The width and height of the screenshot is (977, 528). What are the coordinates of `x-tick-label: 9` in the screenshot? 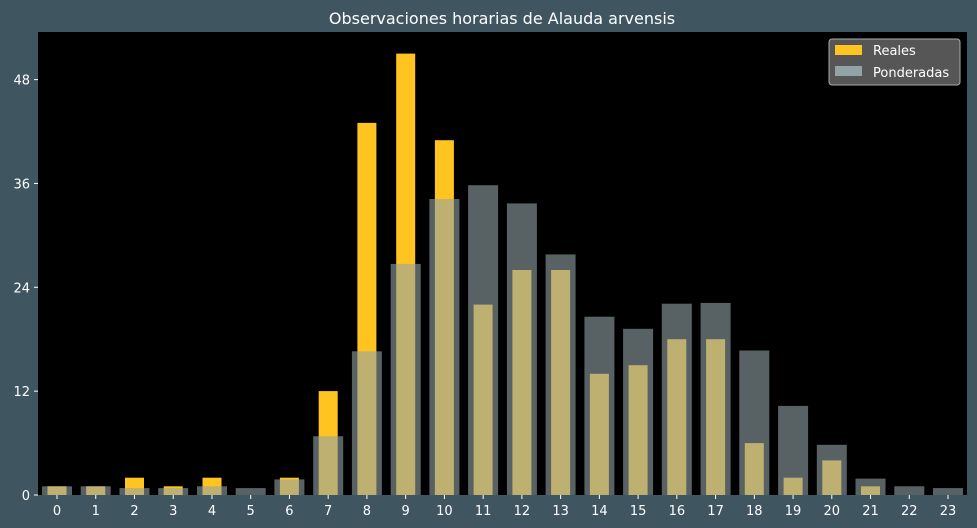 It's located at (406, 511).